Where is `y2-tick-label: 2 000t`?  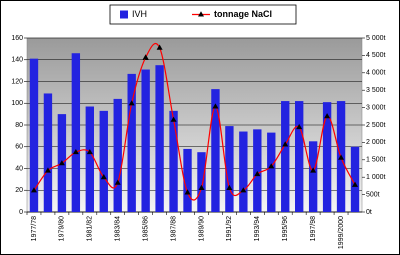 y2-tick-label: 2 000t is located at coordinates (376, 142).